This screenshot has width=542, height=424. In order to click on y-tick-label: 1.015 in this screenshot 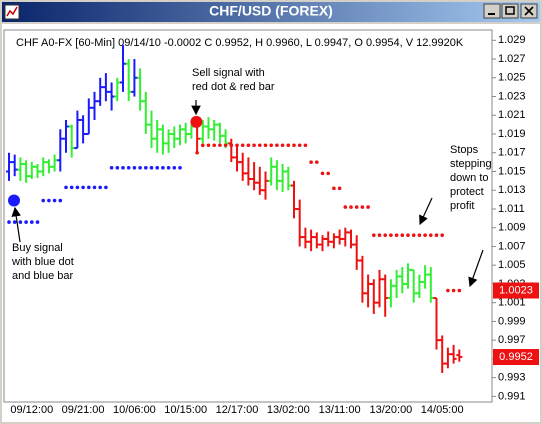, I will do `click(512, 171)`.